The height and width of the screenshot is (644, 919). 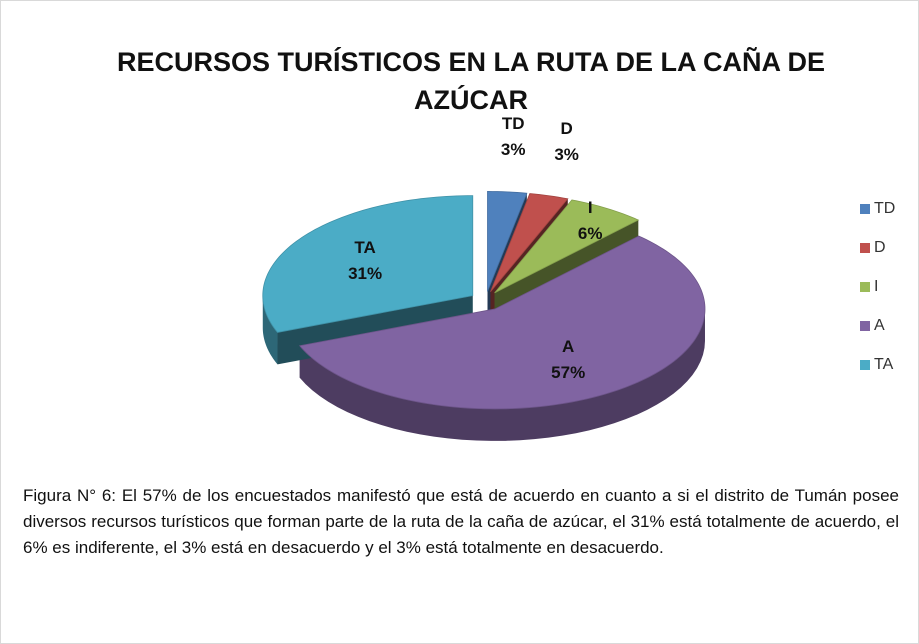 I want to click on data-label-category: TD, so click(x=513, y=124).